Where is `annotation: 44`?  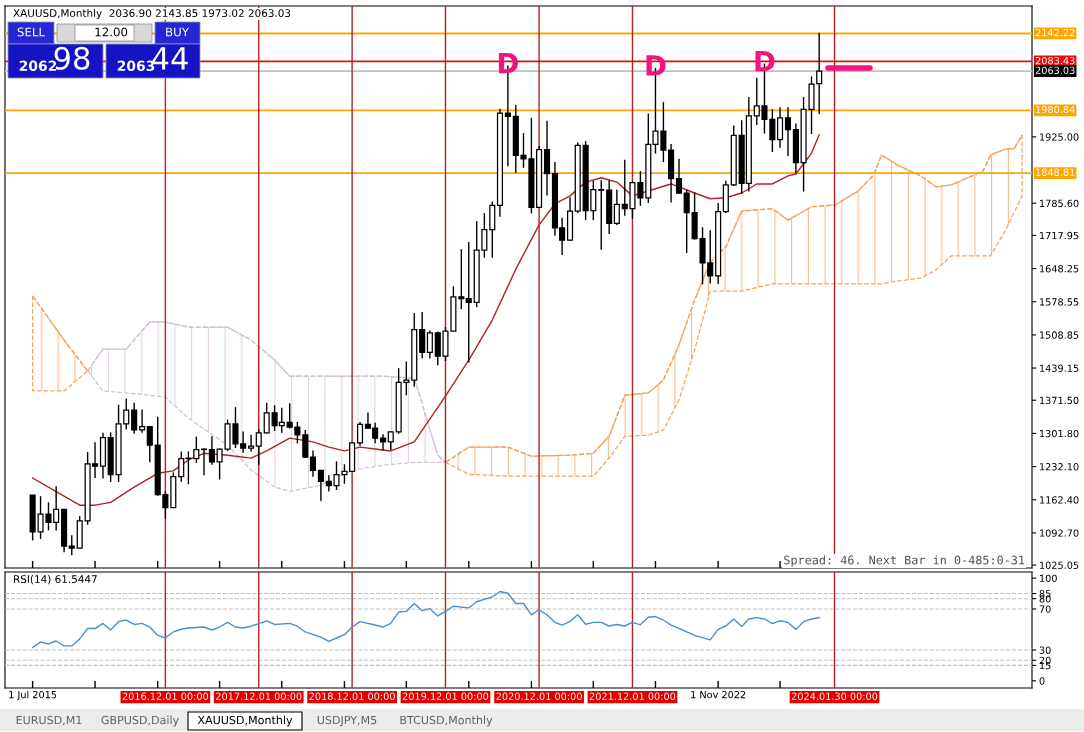 annotation: 44 is located at coordinates (170, 58).